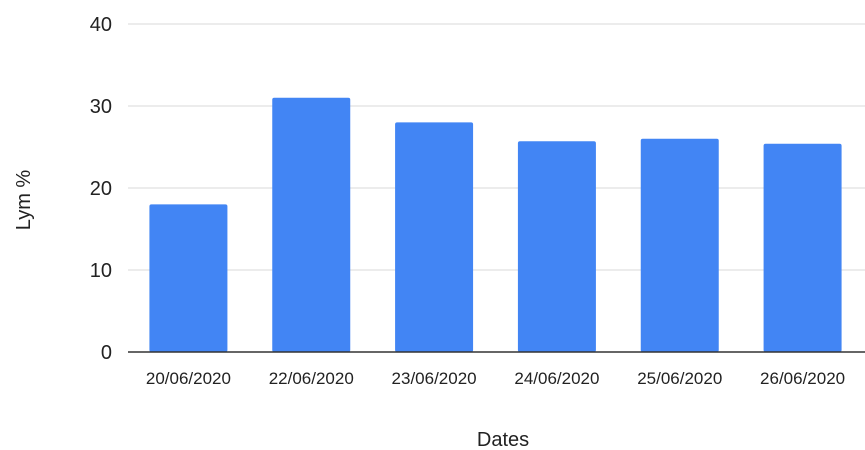  I want to click on y-tick-label: 0, so click(106, 353).